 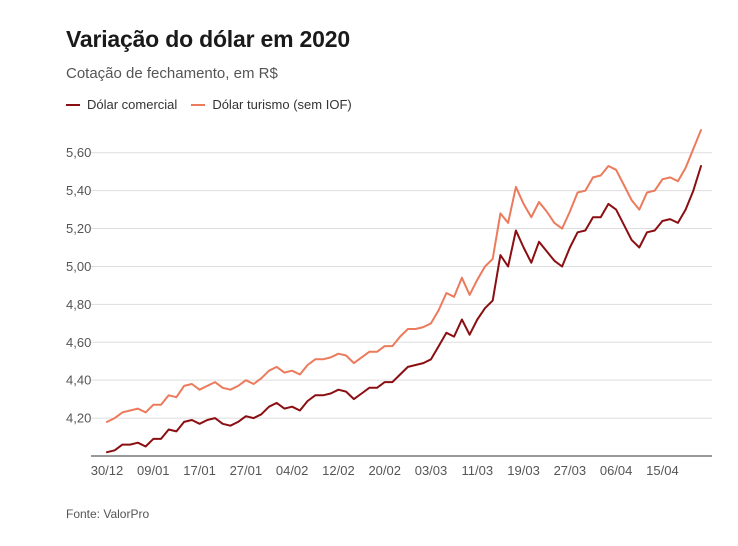 I want to click on y-tick-label: 5,40, so click(x=78, y=190).